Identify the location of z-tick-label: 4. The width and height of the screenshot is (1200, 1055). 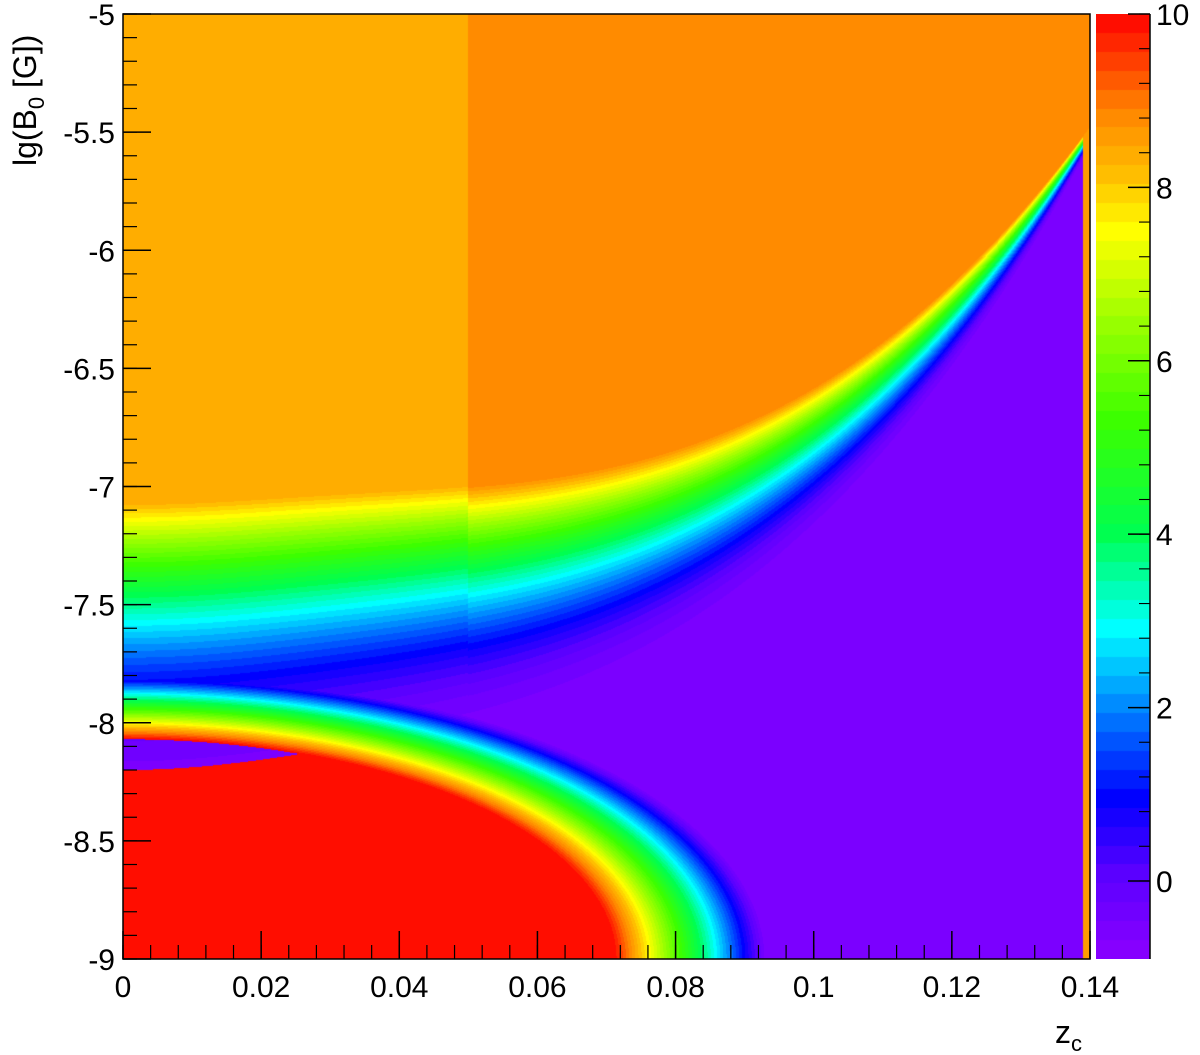
(1164, 535).